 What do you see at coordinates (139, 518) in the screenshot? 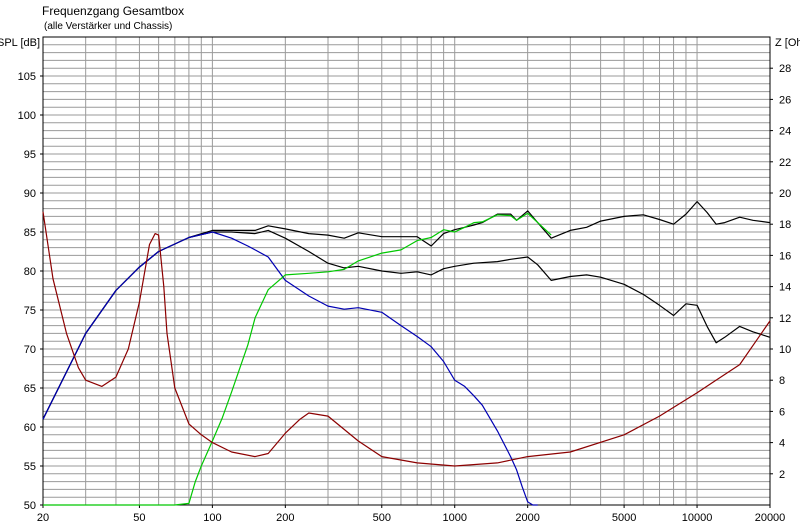
I see `x-tick-label: 50` at bounding box center [139, 518].